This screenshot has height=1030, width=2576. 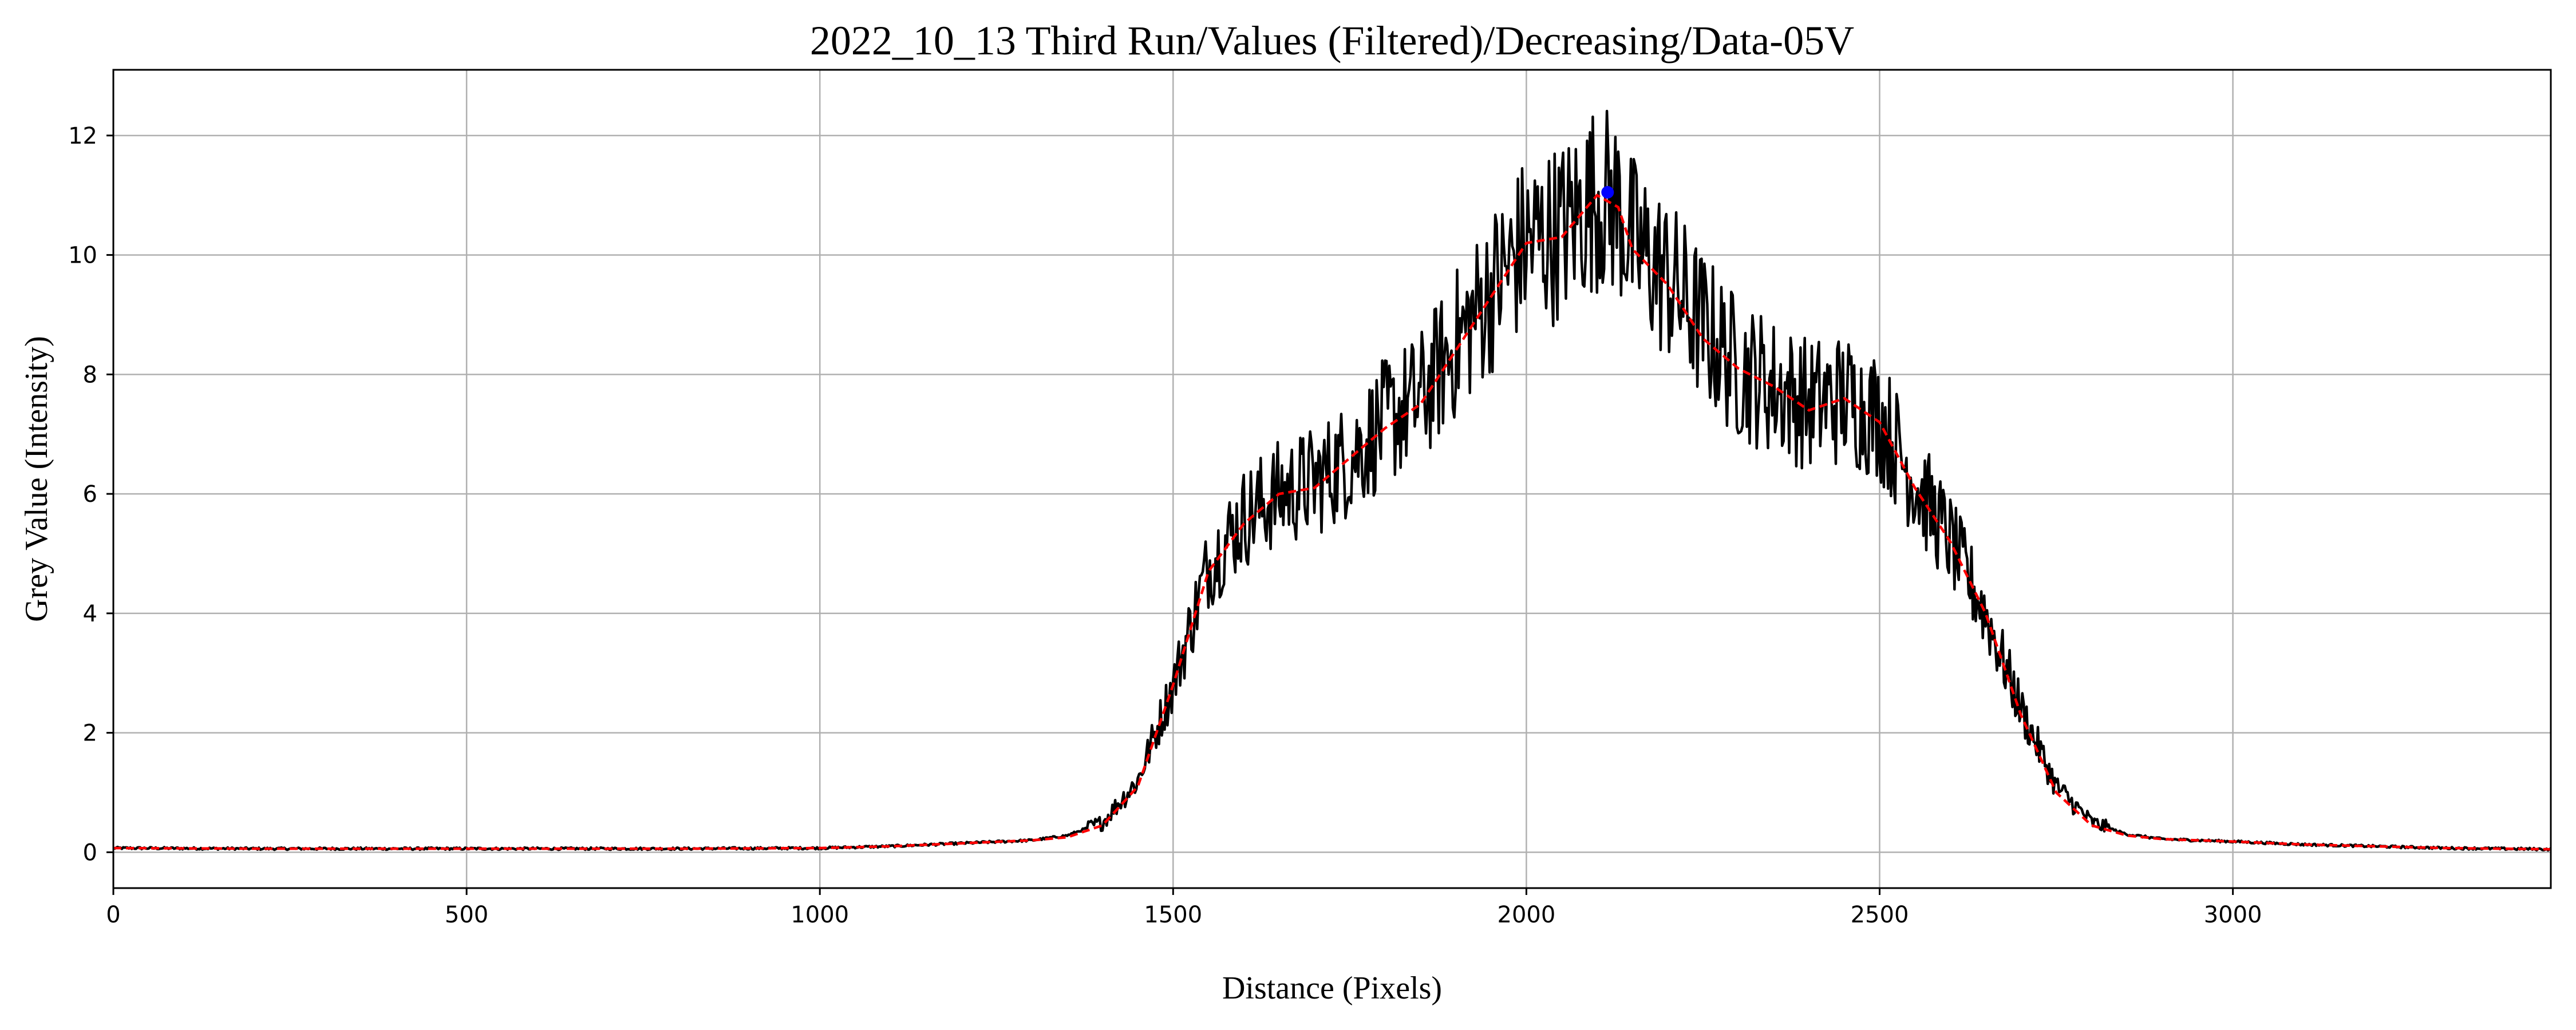 What do you see at coordinates (1527, 915) in the screenshot?
I see `x-tick-label: 2000` at bounding box center [1527, 915].